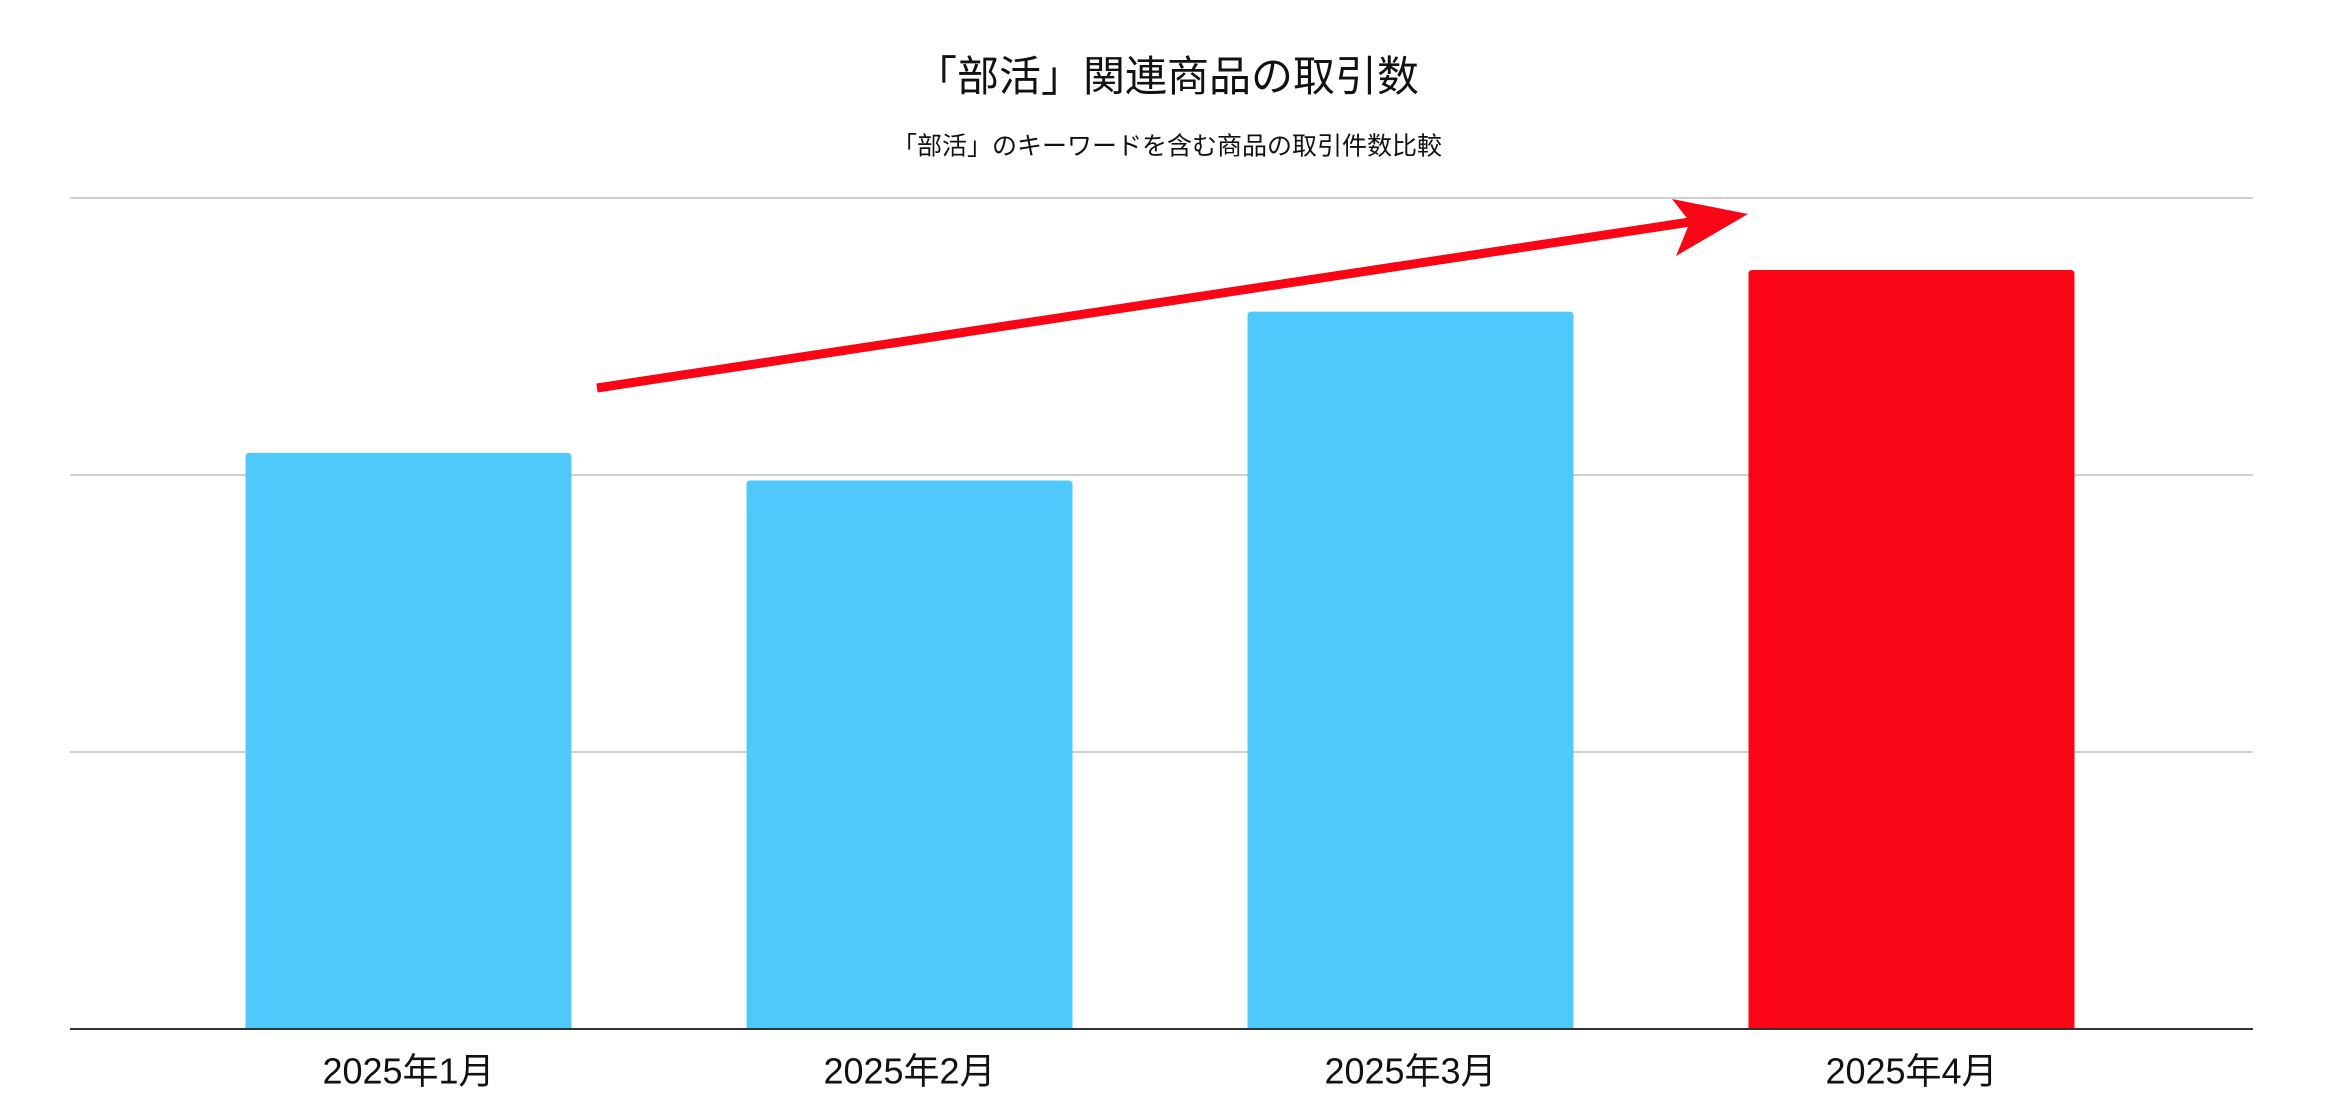 Image resolution: width=2334 pixels, height=1114 pixels. Describe the element at coordinates (408, 1071) in the screenshot. I see `x-tick-label: 2025年1月` at that location.